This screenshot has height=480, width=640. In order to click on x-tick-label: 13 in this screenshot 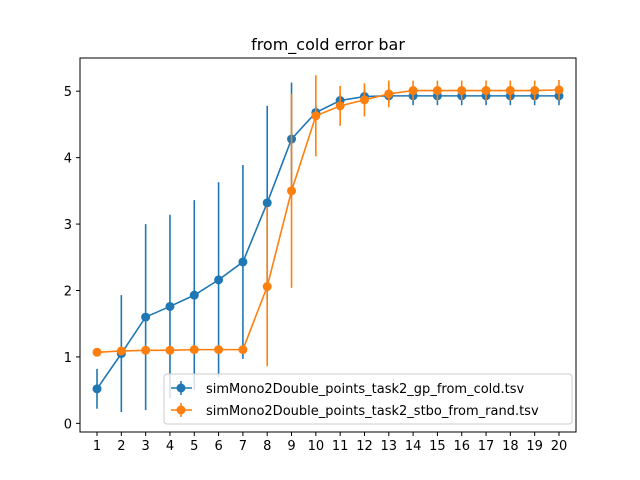, I will do `click(389, 446)`.